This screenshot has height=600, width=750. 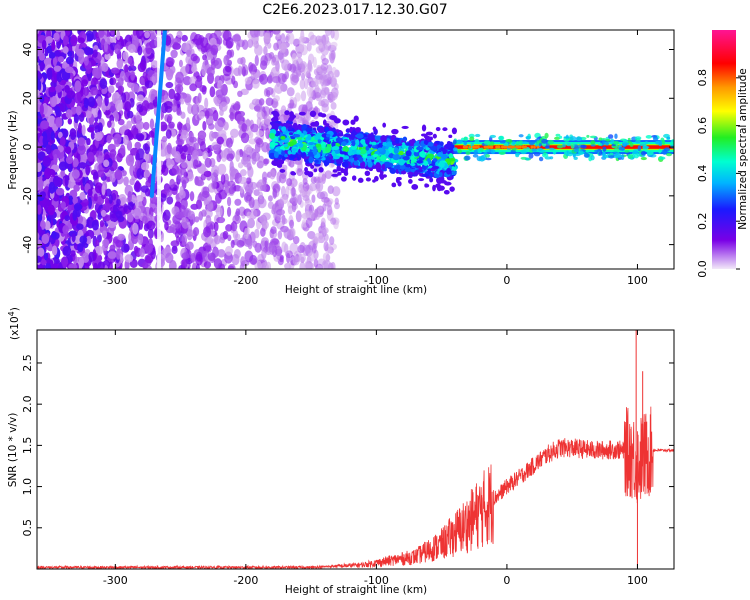 I want to click on chart-title: C2E6.2023.017.12.30.G07, so click(x=354, y=10).